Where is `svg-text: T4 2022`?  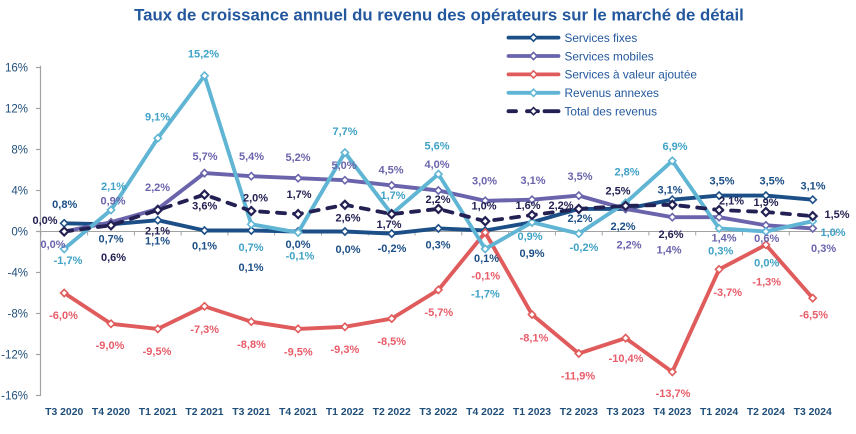 svg-text: T4 2022 is located at coordinates (485, 412).